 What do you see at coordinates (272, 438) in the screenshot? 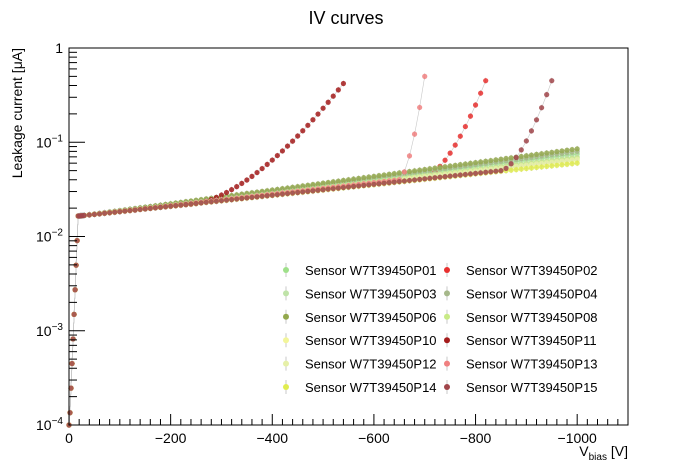
I see `x-tick-label: −400` at bounding box center [272, 438].